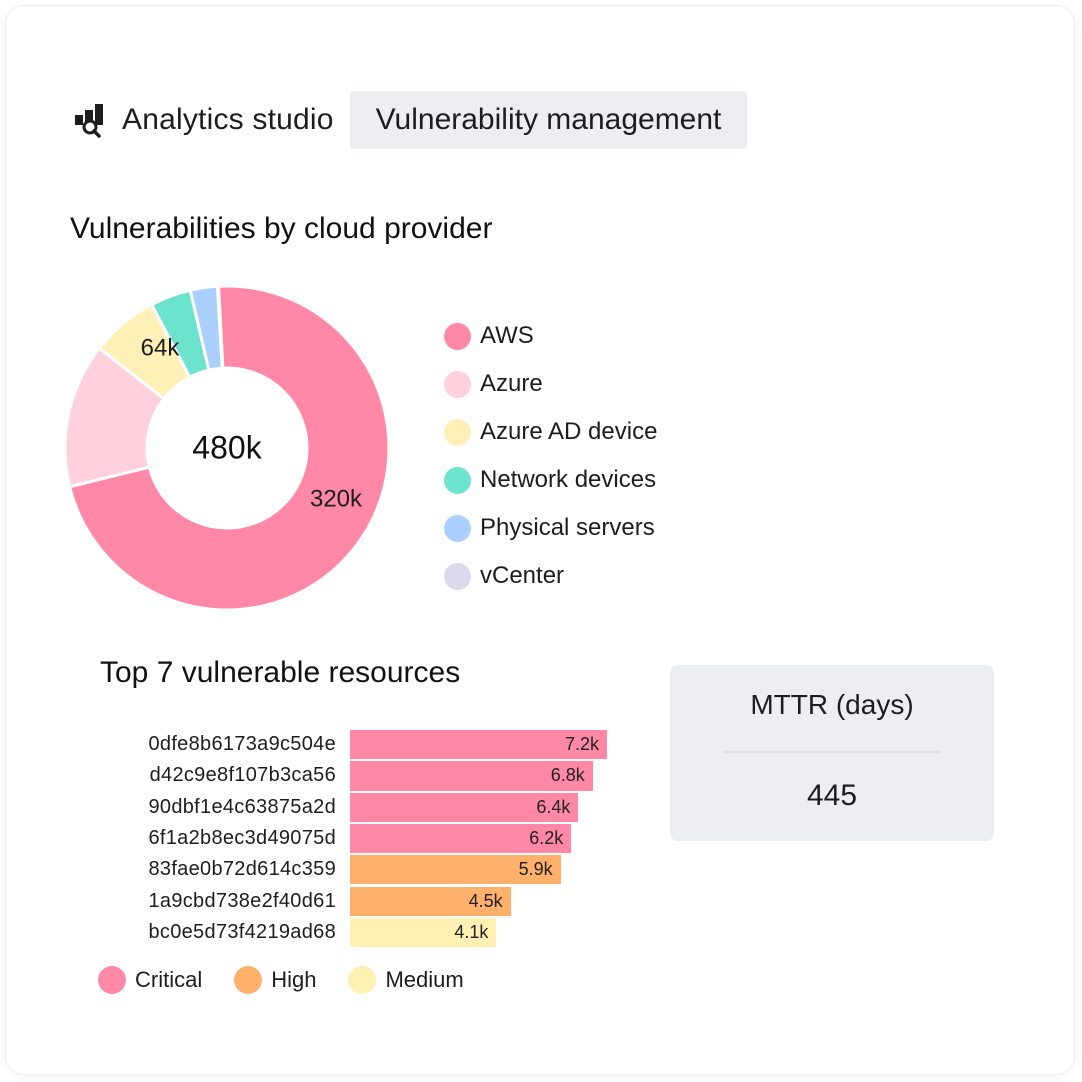 The height and width of the screenshot is (1082, 1082). Describe the element at coordinates (568, 479) in the screenshot. I see `legend-label: Network devices` at that location.